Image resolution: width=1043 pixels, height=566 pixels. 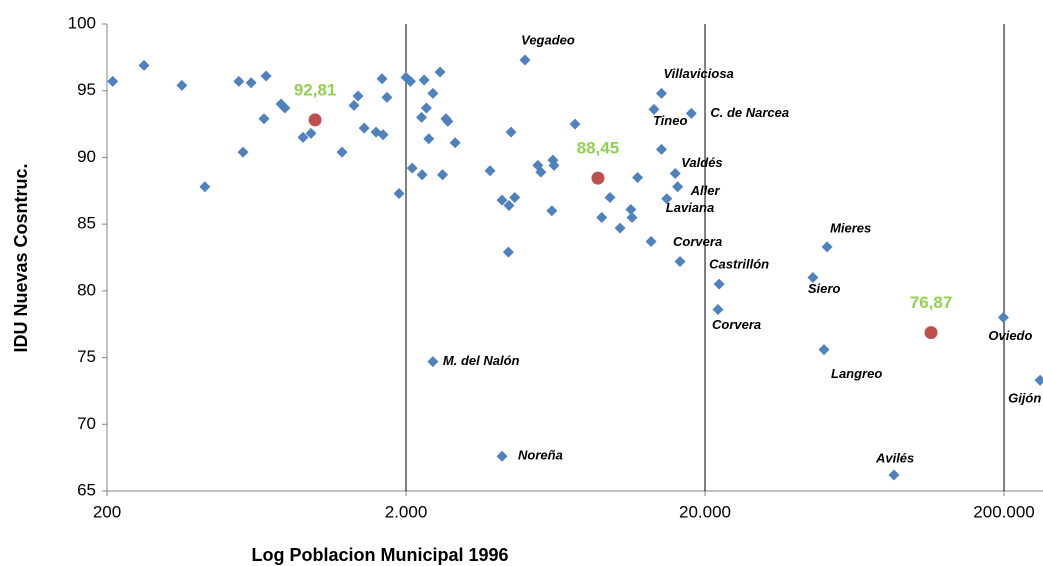 What do you see at coordinates (894, 457) in the screenshot?
I see `point-label: Avilés` at bounding box center [894, 457].